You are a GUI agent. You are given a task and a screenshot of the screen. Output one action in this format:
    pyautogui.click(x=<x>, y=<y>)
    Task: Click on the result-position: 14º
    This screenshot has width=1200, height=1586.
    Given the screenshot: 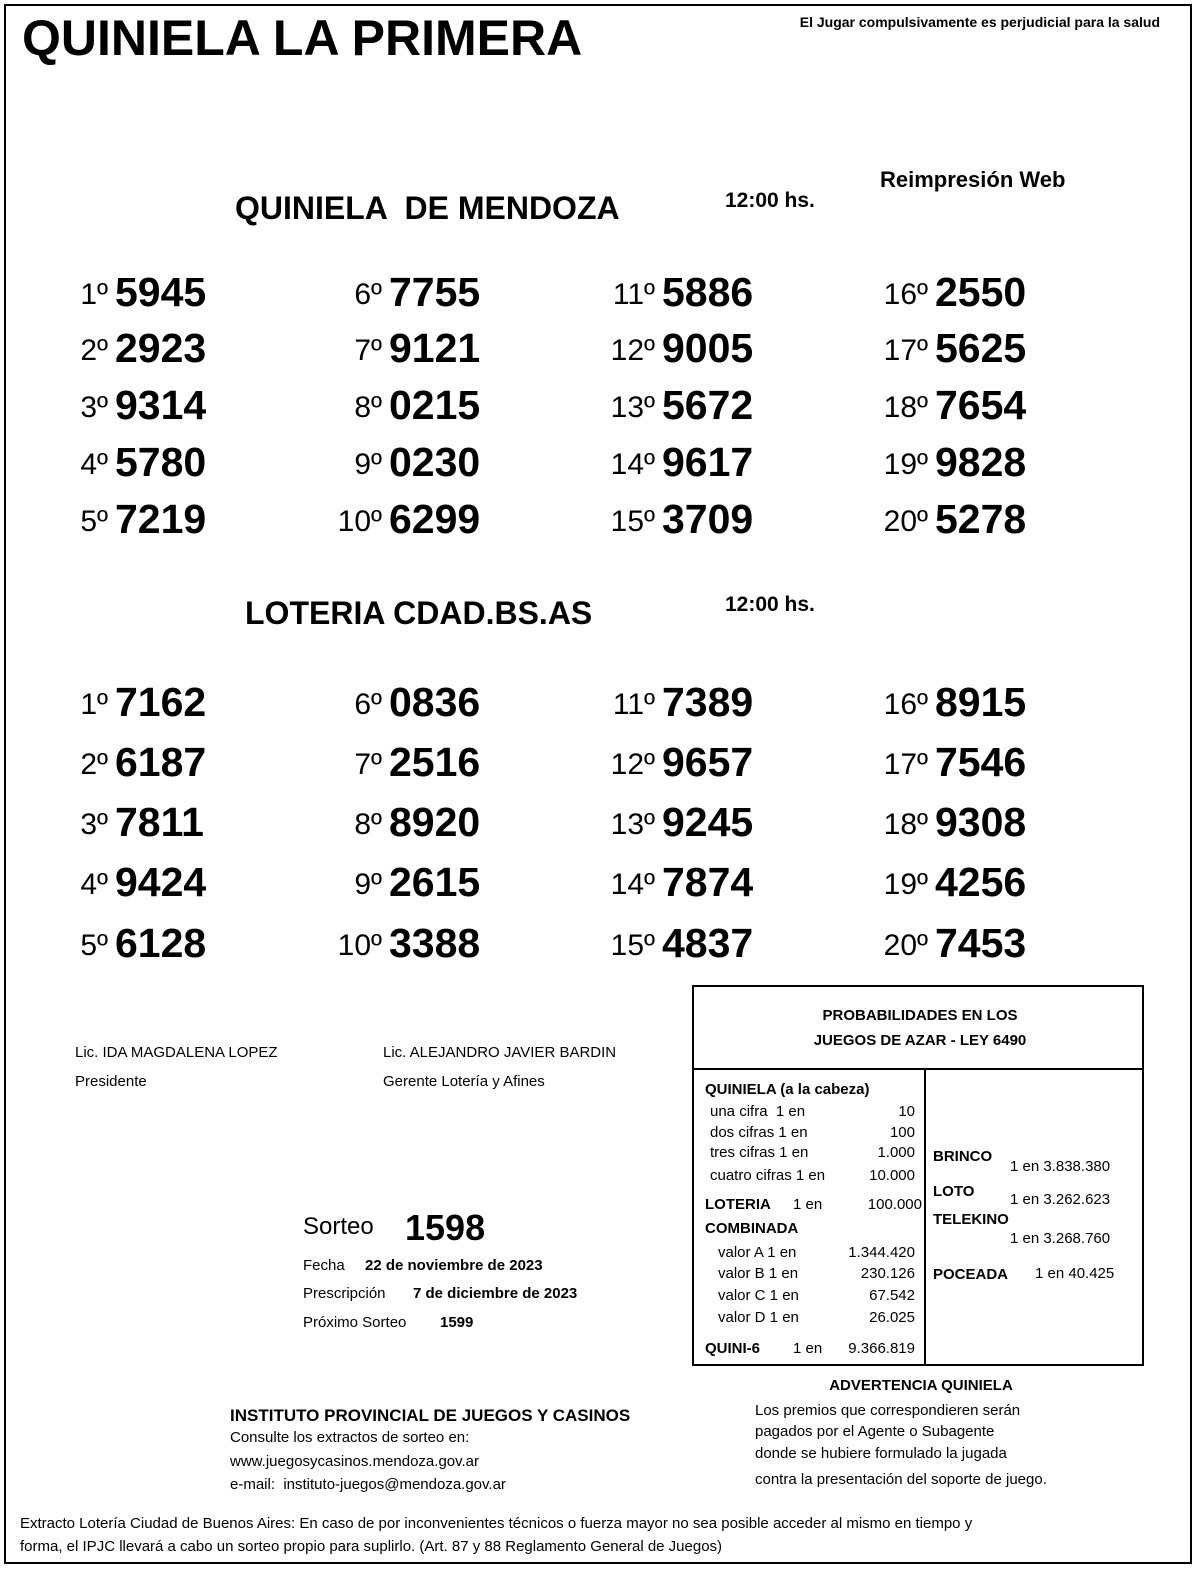 What is the action you would take?
    pyautogui.click(x=632, y=884)
    